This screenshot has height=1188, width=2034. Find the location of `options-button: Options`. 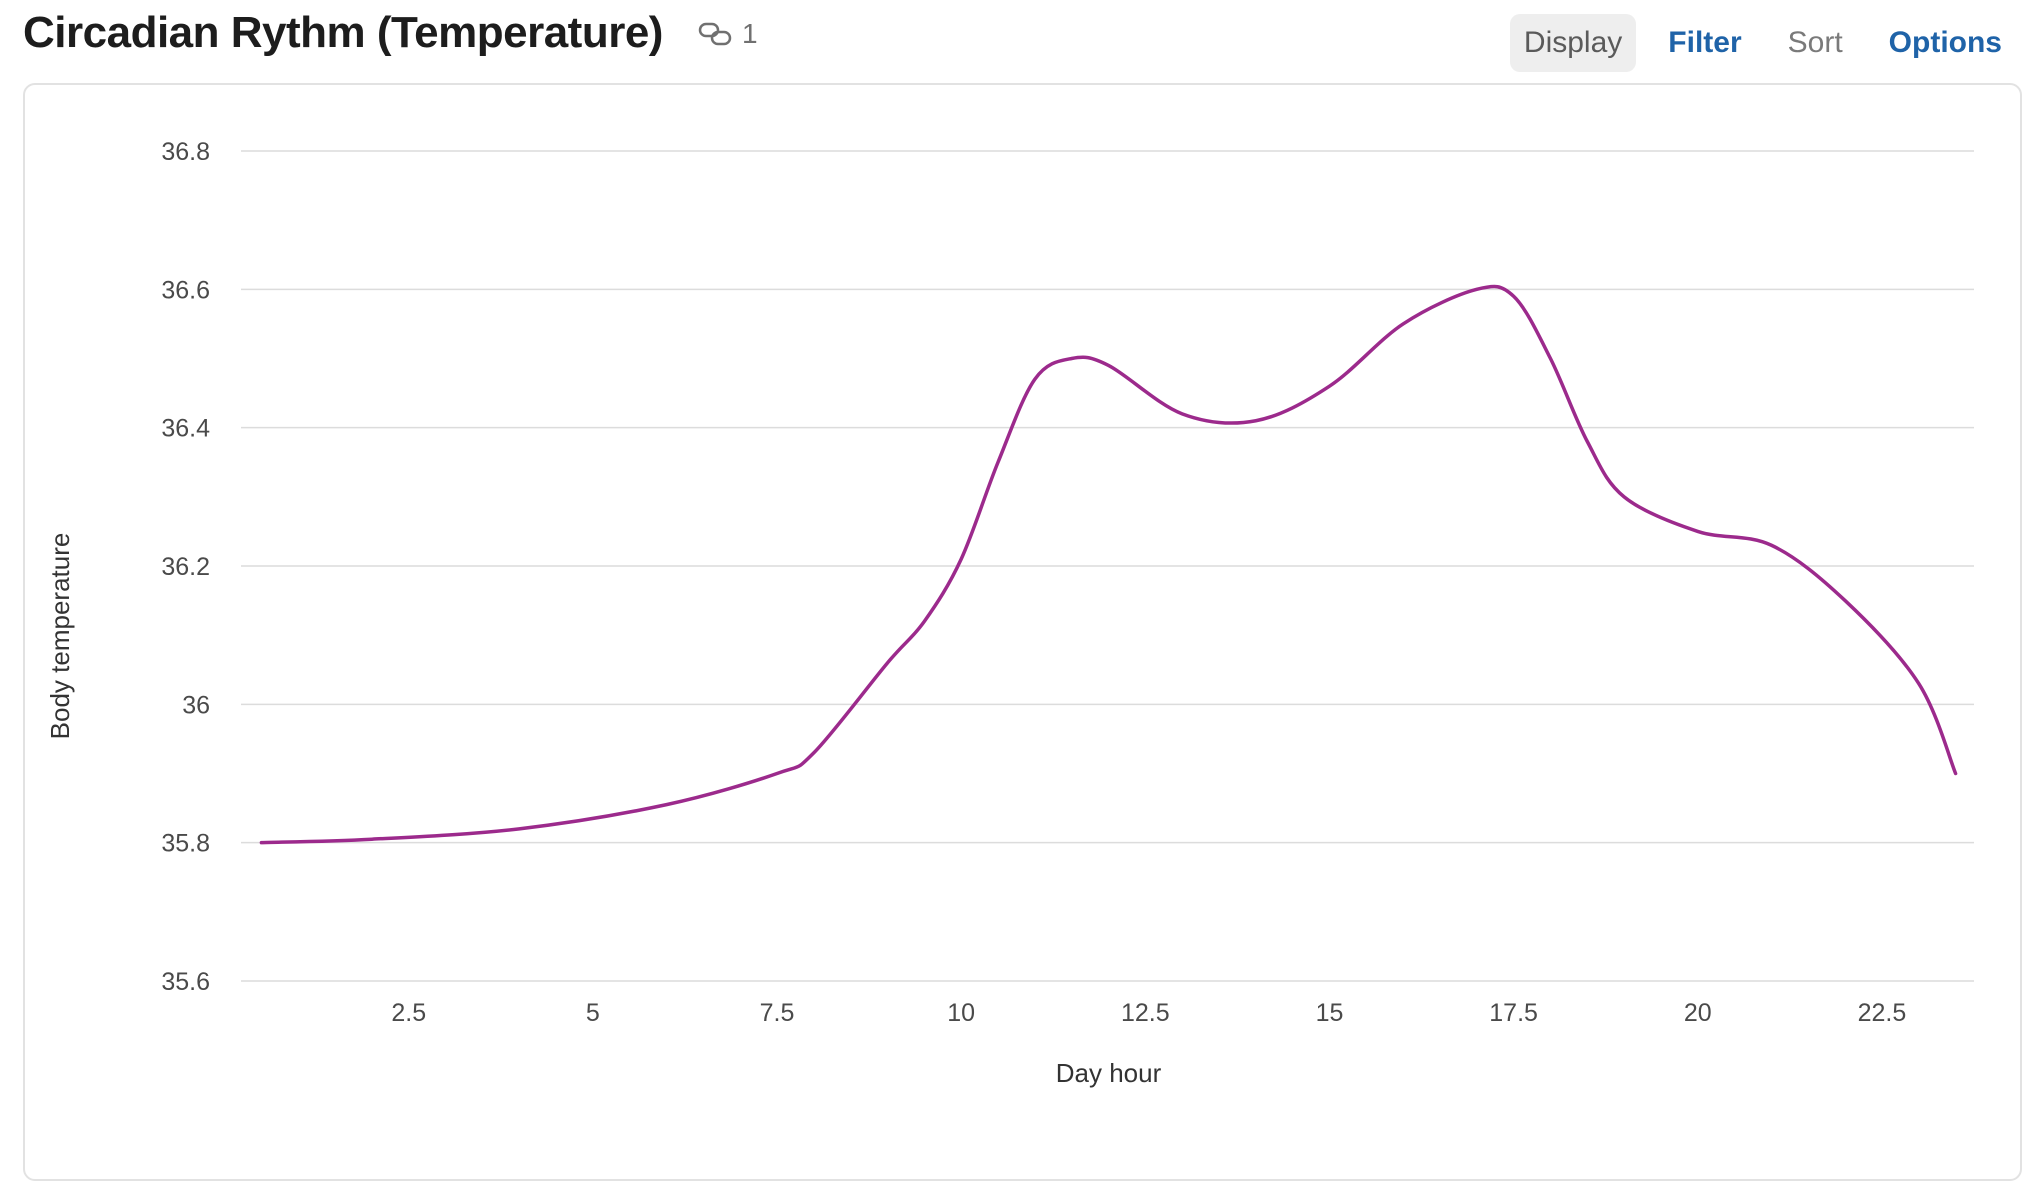

options-button: Options is located at coordinates (1945, 42).